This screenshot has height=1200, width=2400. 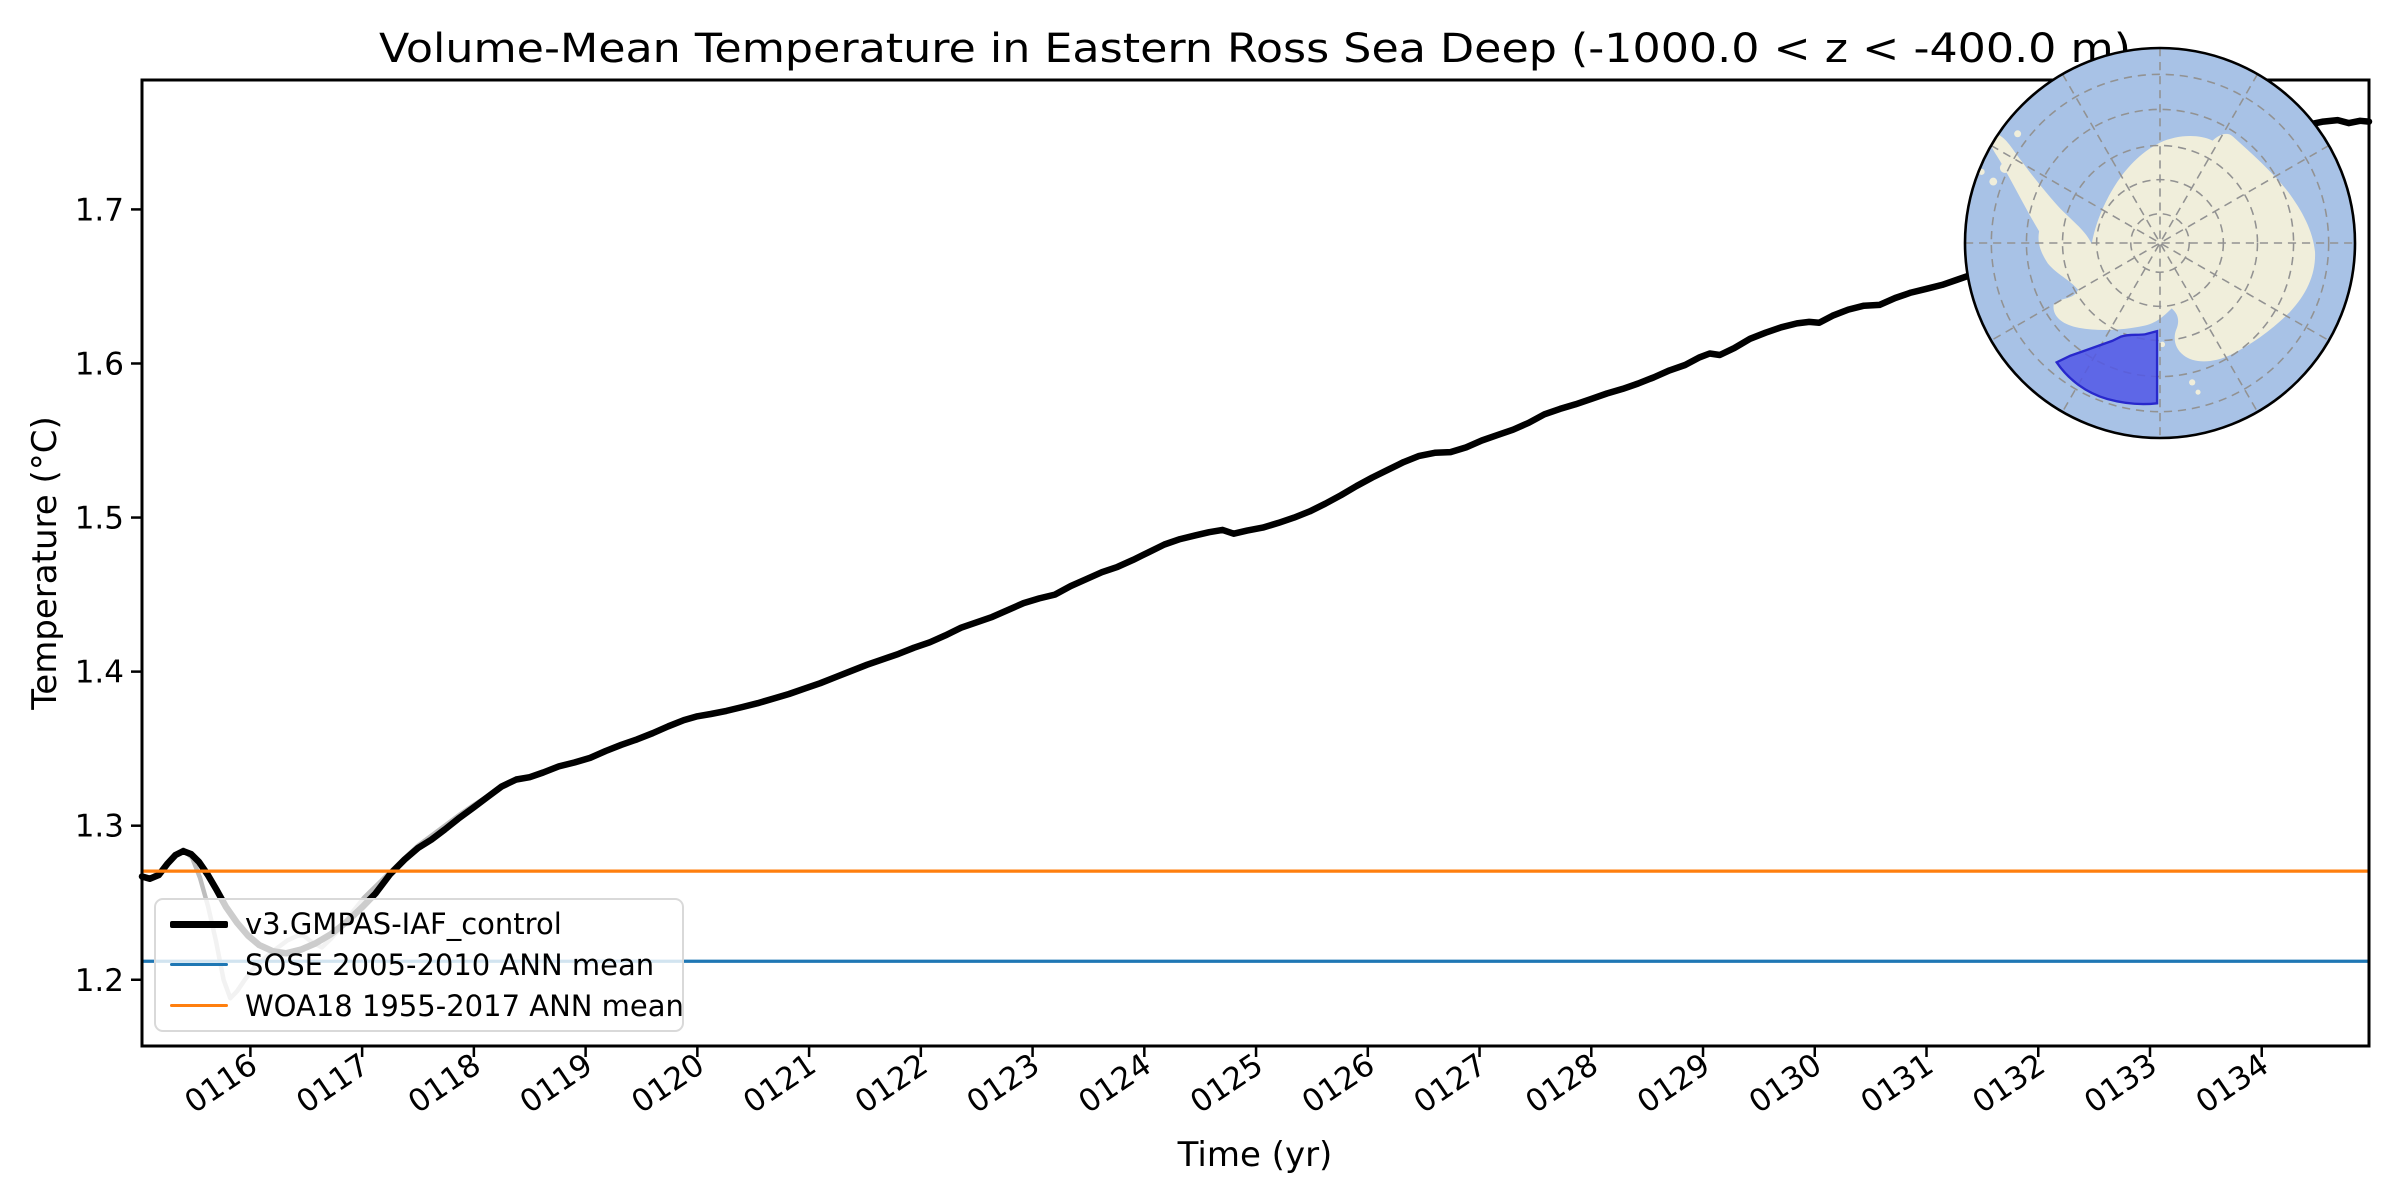 I want to click on region-highlight, so click(x=2106, y=367).